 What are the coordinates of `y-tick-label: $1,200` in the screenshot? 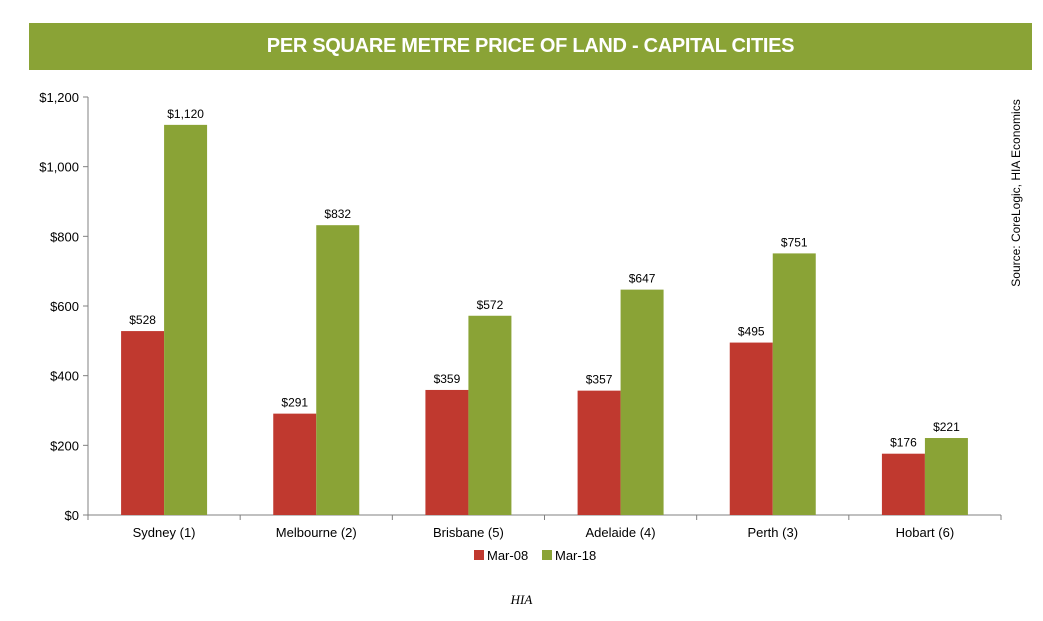 It's located at (59, 97).